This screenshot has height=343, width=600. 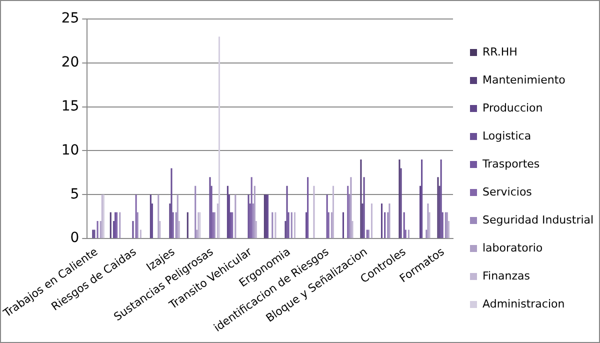 What do you see at coordinates (70, 62) in the screenshot?
I see `y-tick-label: 20` at bounding box center [70, 62].